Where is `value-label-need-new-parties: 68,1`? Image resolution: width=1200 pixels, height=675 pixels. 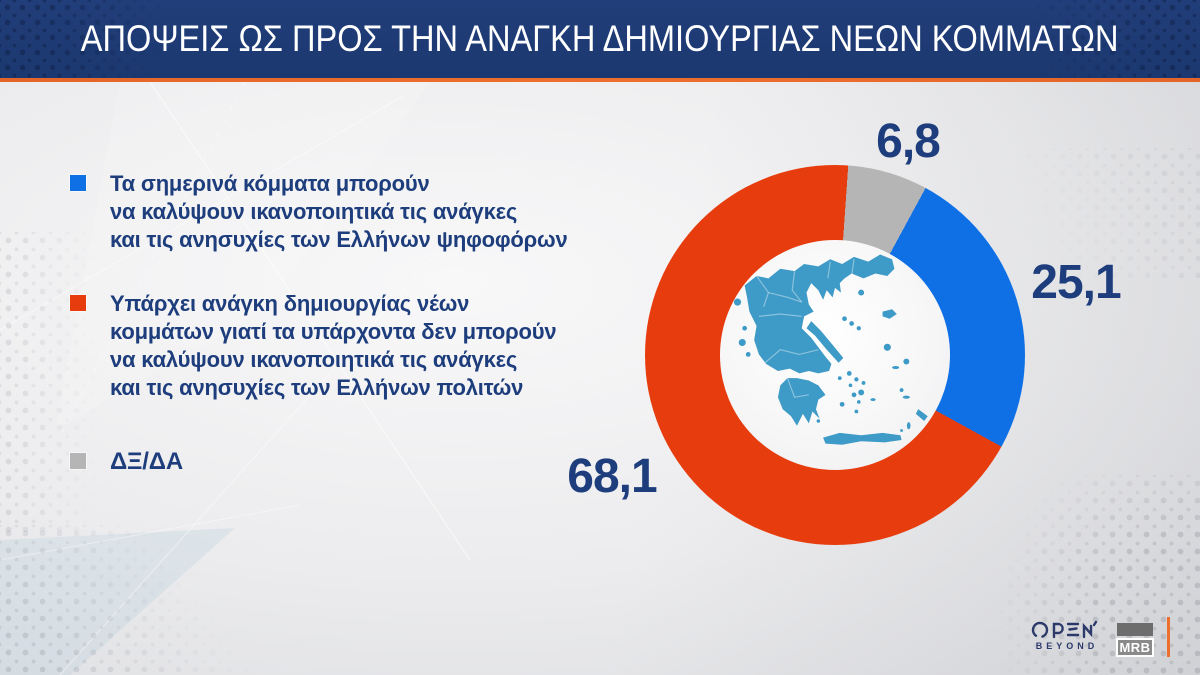 value-label-need-new-parties: 68,1 is located at coordinates (612, 476).